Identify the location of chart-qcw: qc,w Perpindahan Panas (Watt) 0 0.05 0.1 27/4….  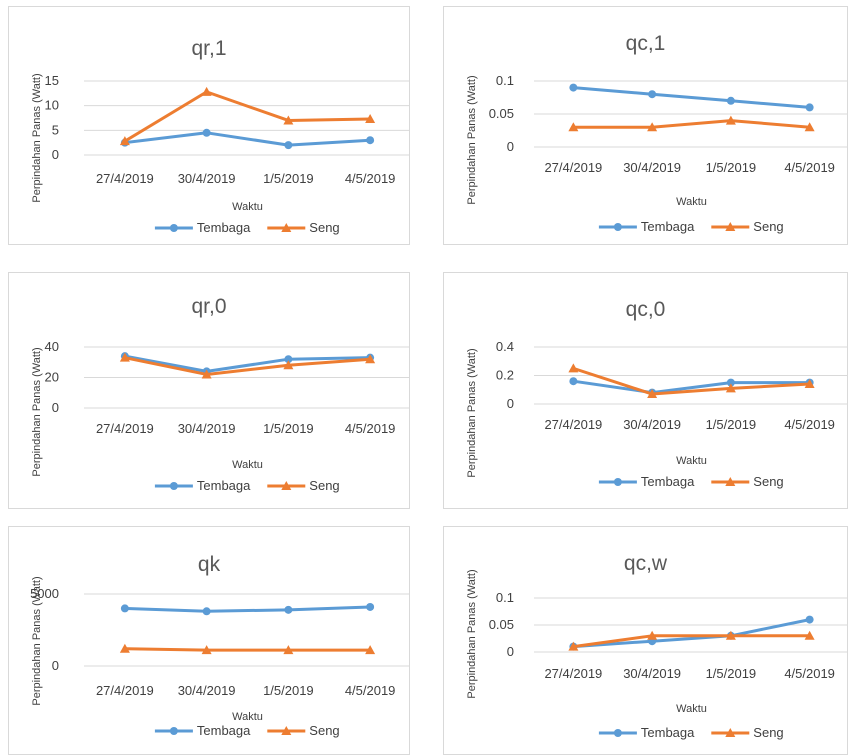
(656, 646).